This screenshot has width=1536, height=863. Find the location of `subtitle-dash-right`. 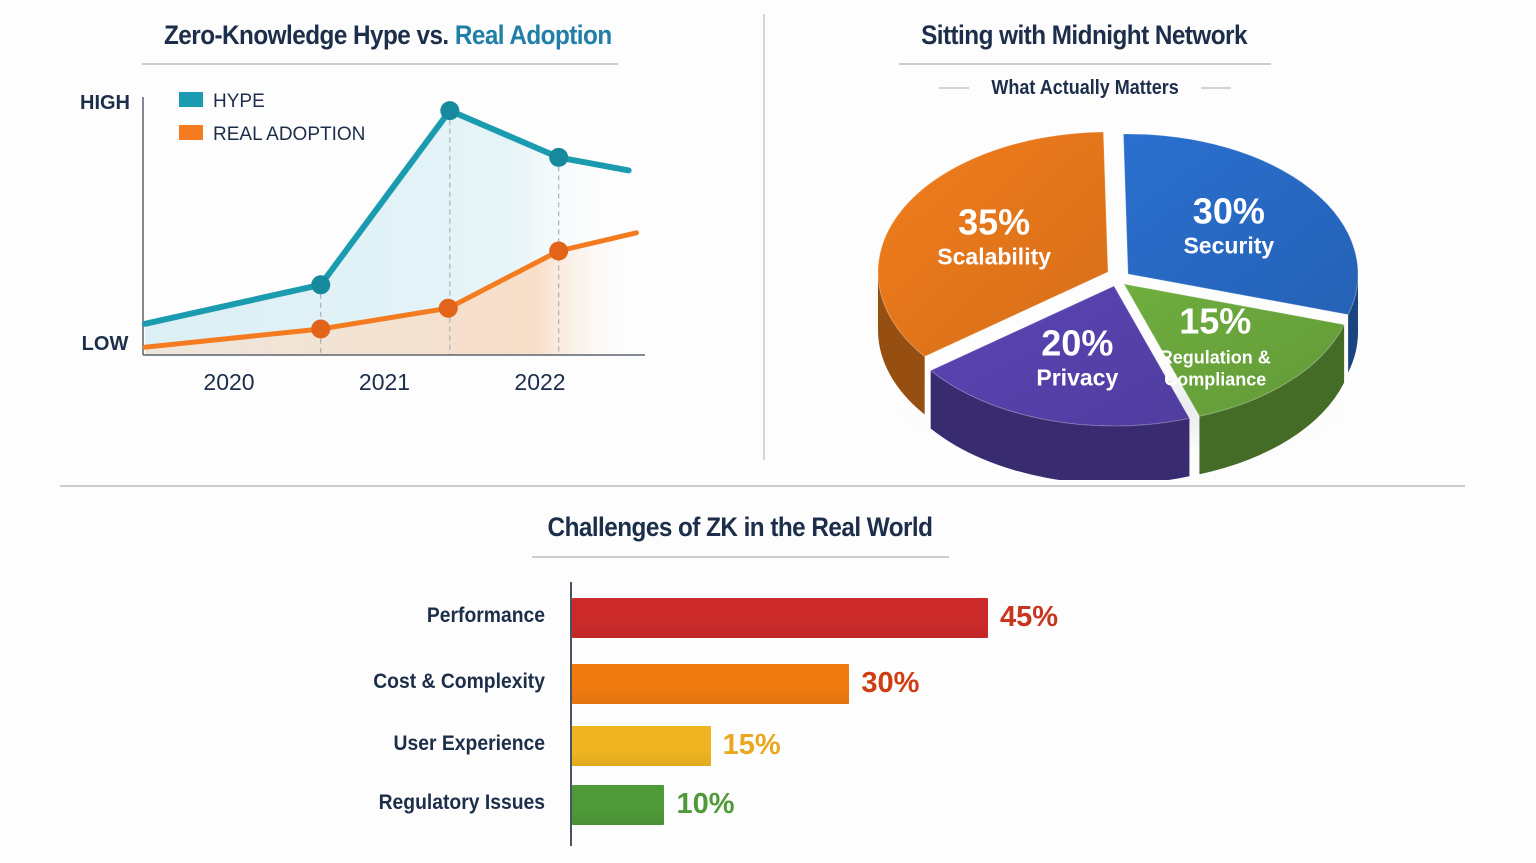

subtitle-dash-right is located at coordinates (1216, 88).